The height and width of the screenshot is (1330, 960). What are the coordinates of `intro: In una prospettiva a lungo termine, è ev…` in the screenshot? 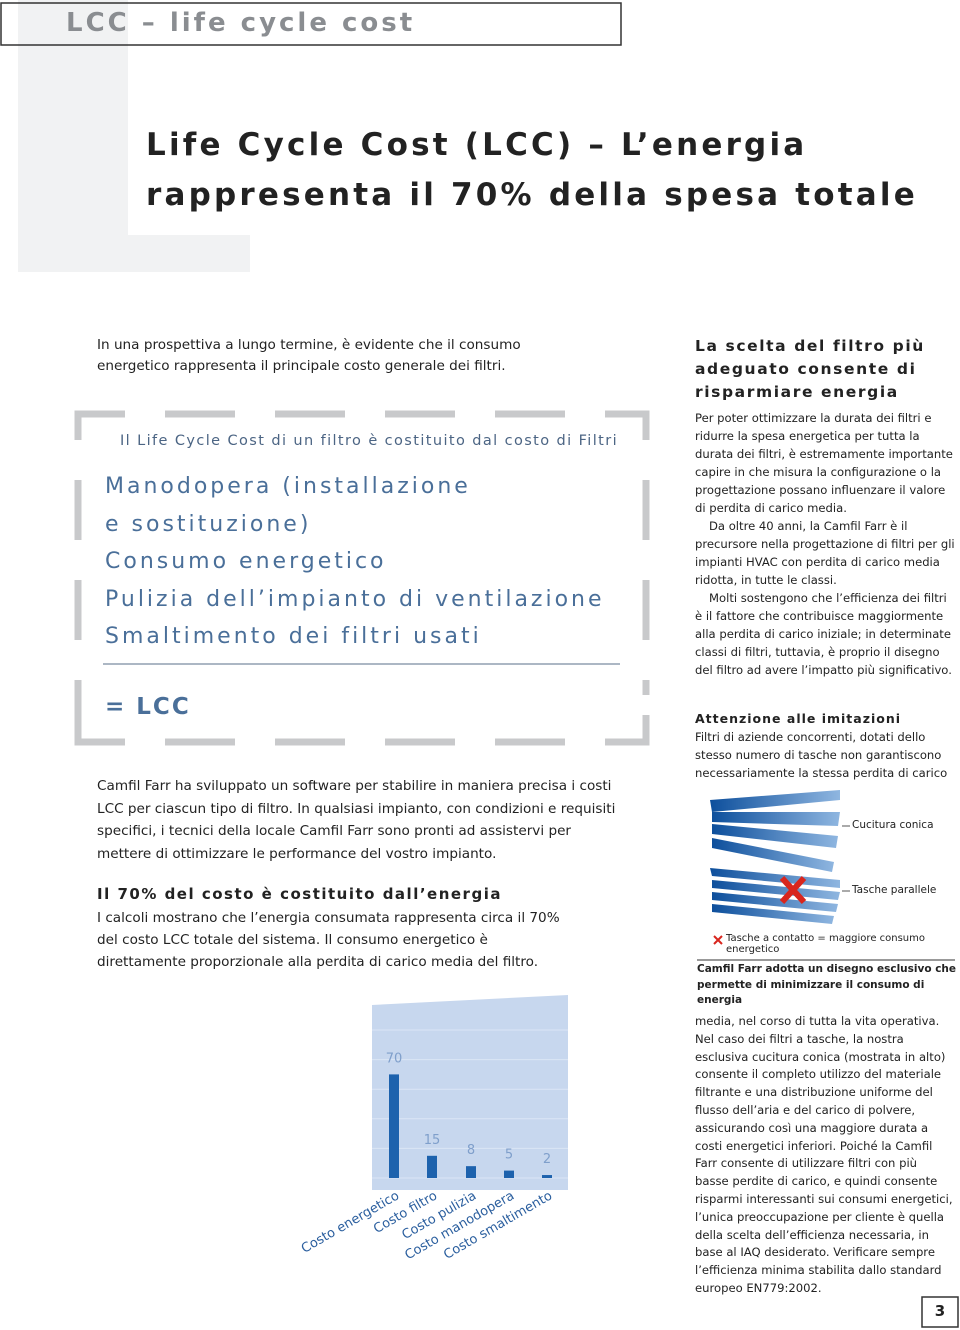 It's located at (309, 355).